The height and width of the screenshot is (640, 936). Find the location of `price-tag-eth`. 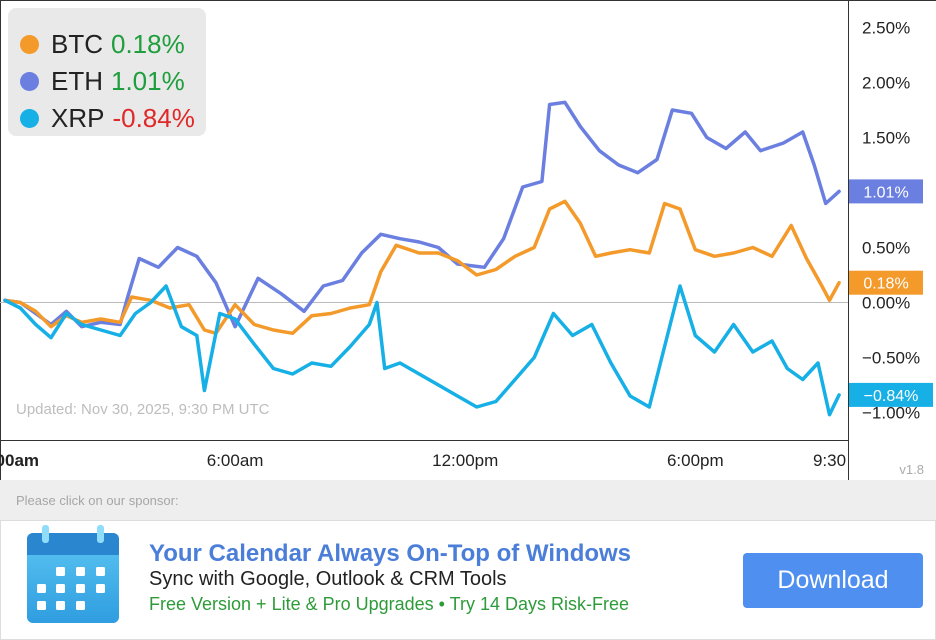

price-tag-eth is located at coordinates (886, 191).